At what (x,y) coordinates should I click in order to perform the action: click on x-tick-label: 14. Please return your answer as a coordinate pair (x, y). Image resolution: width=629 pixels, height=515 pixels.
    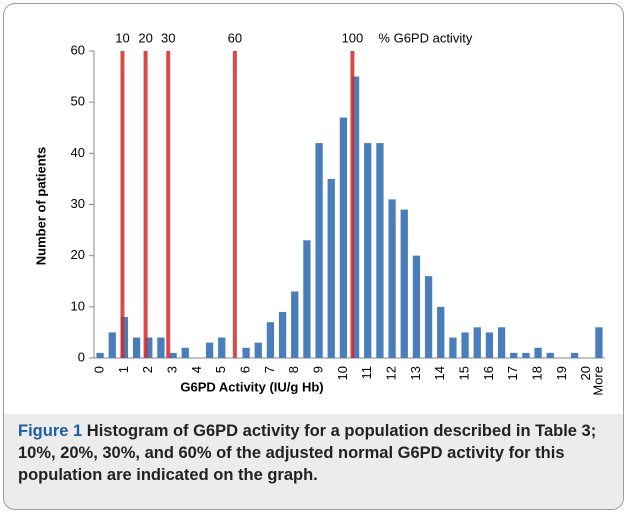
    Looking at the image, I should click on (439, 373).